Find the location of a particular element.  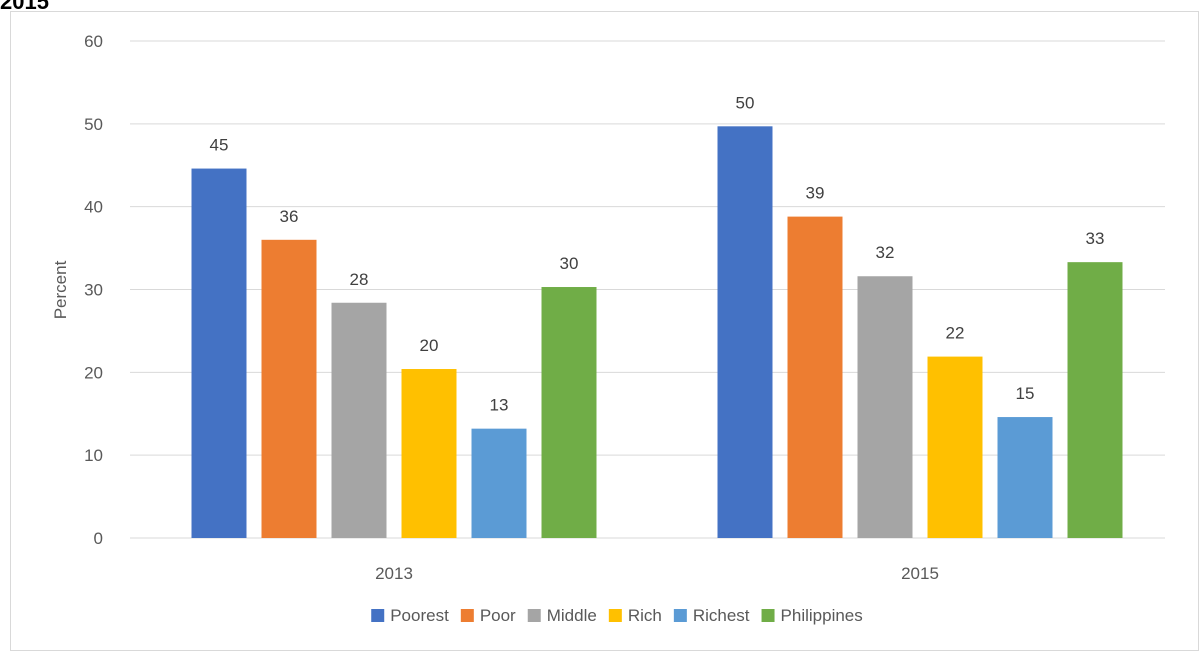

data-label: 13 is located at coordinates (499, 405).